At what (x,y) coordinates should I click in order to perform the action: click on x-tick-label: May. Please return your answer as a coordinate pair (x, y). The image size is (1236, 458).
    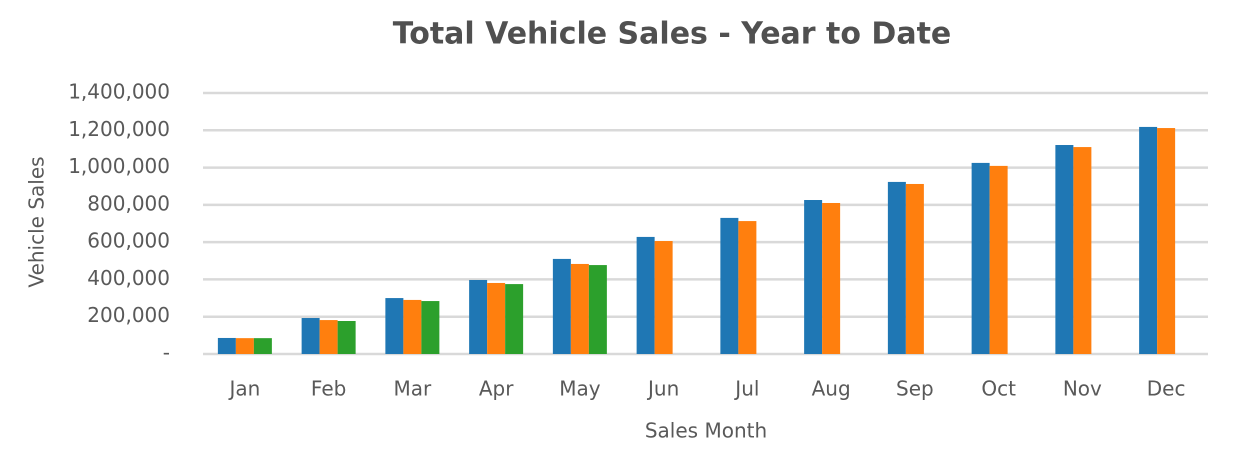
    Looking at the image, I should click on (580, 389).